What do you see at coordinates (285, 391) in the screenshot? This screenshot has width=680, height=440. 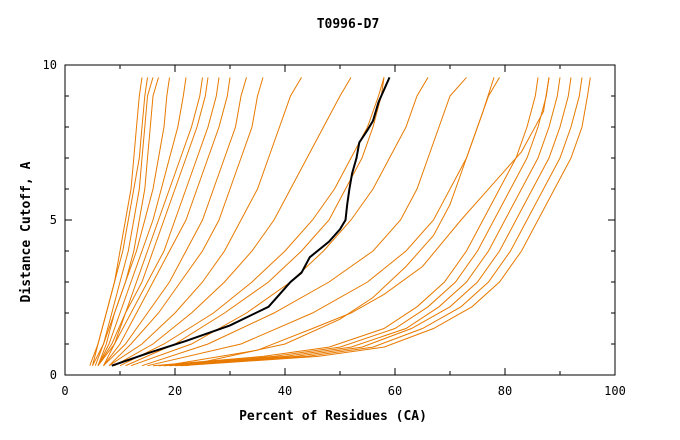 I see `x-tick-label: 40` at bounding box center [285, 391].